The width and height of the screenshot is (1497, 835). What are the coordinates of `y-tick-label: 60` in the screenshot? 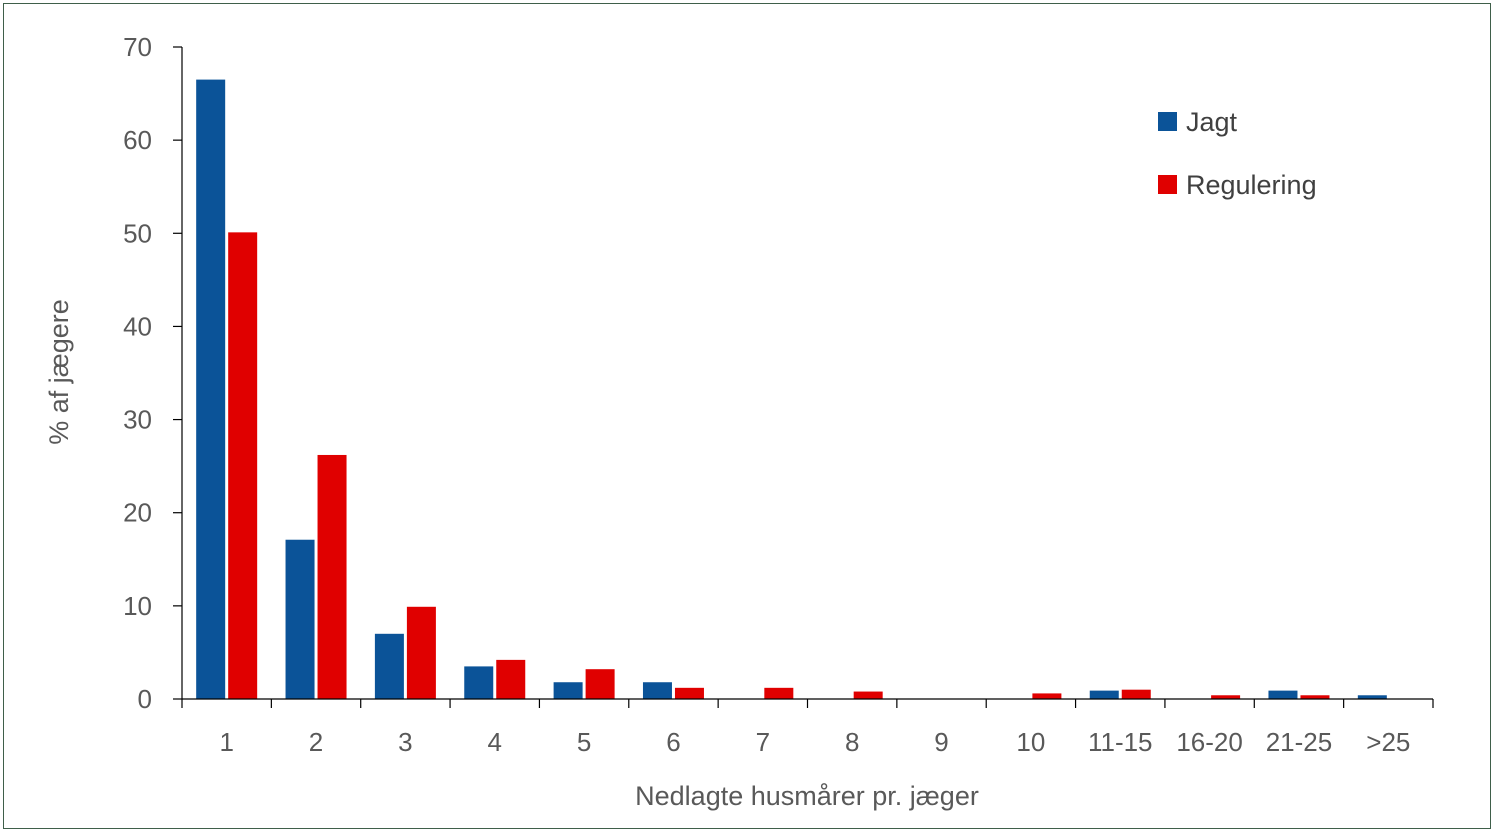 It's located at (137, 140).